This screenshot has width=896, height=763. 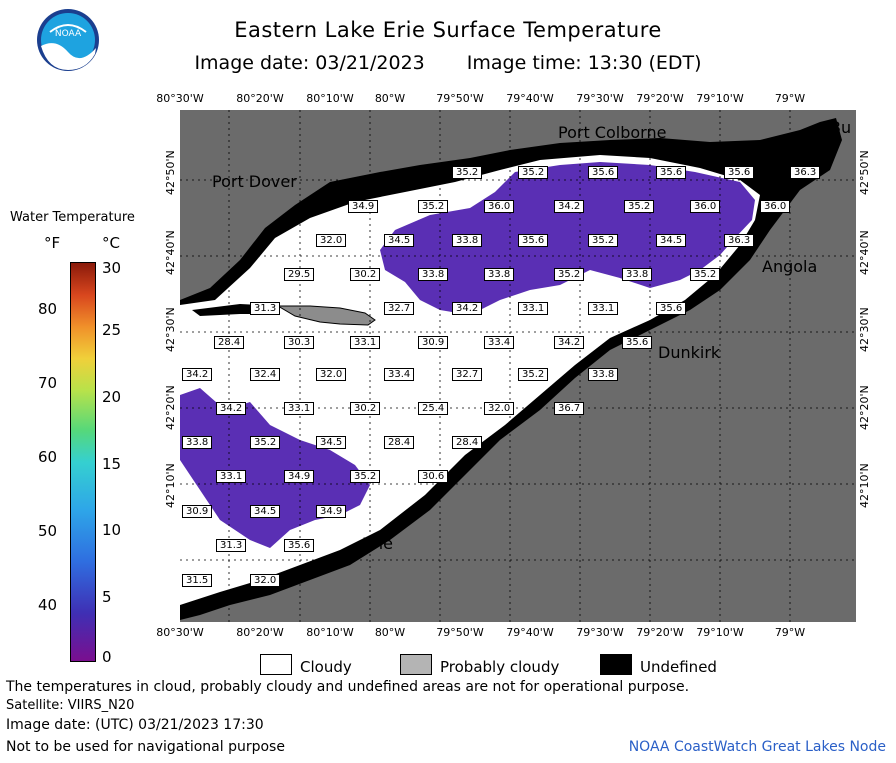 What do you see at coordinates (68, 40) in the screenshot?
I see `noaa-logo: NOAA` at bounding box center [68, 40].